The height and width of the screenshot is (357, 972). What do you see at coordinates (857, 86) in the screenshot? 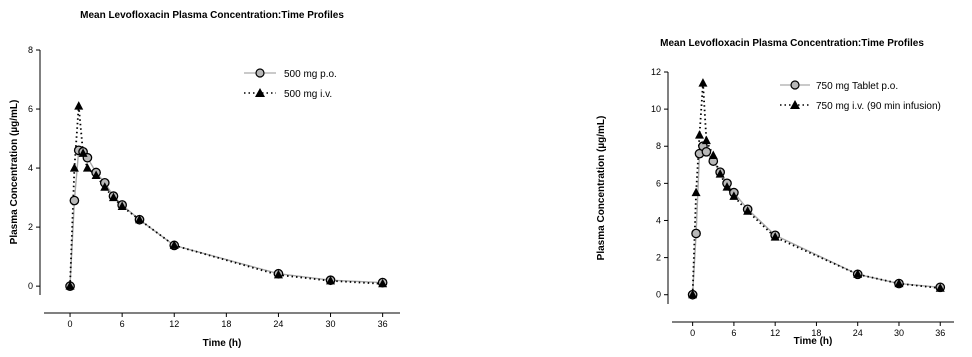
I see `legend-label-tablet: 750 mg Tablet p.o.` at bounding box center [857, 86].